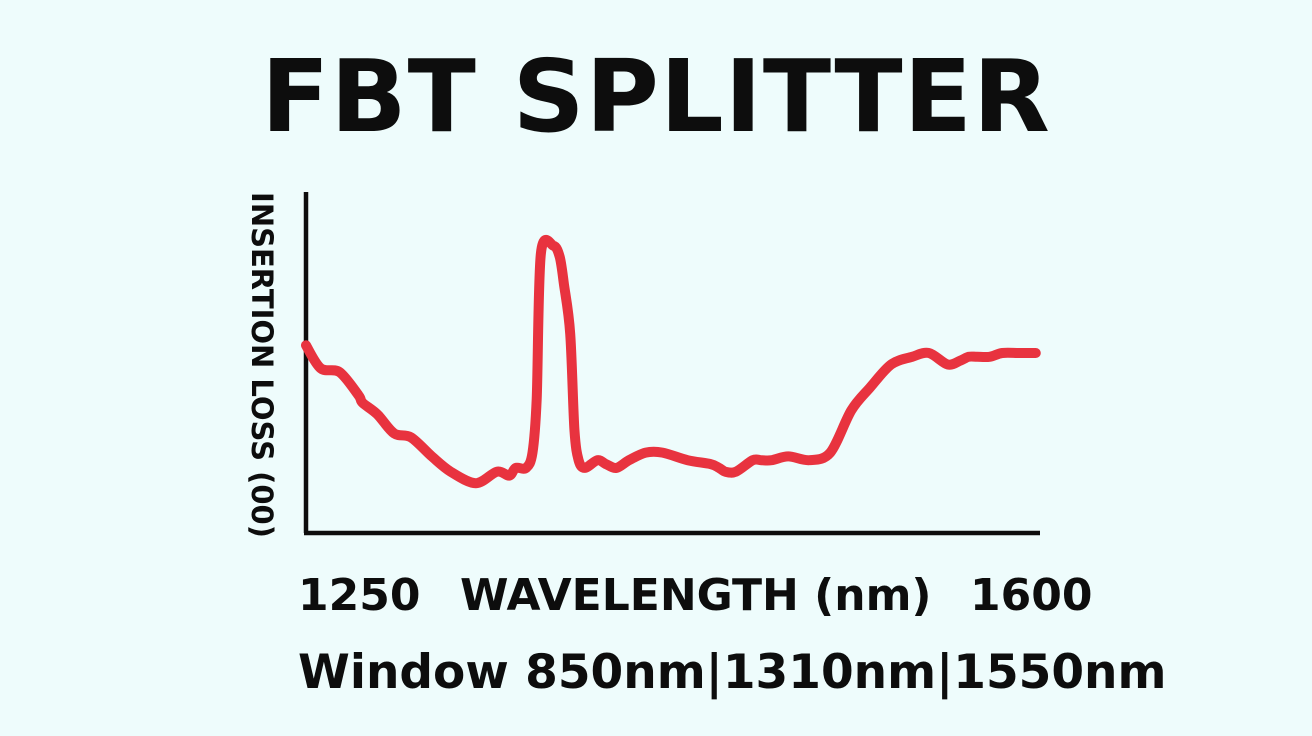 The image size is (1312, 736). I want to click on chart-title: FBT SPLITTER, so click(656, 96).